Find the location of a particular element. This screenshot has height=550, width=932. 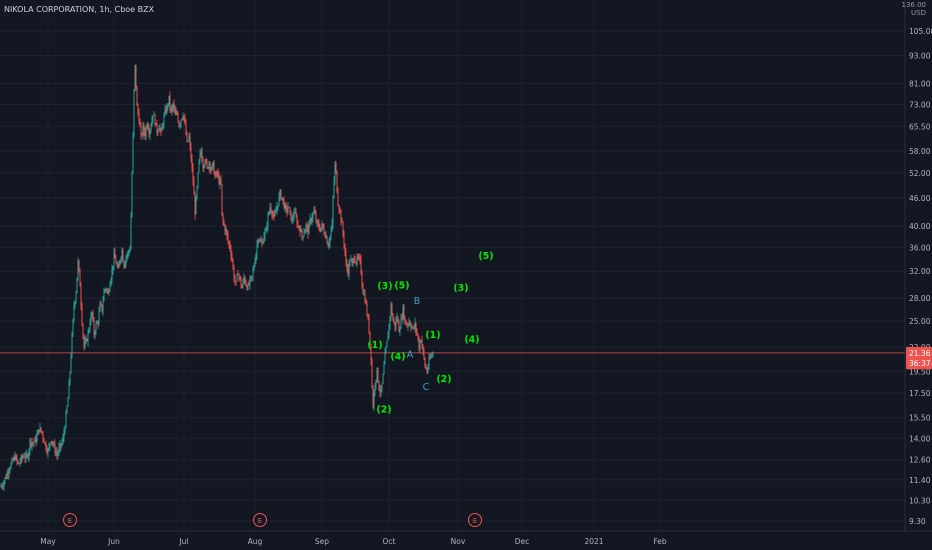

x-tick-label: 2021 is located at coordinates (593, 541).